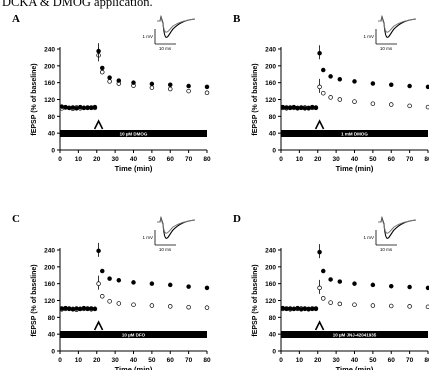 This screenshot has width=429, height=370. I want to click on scale-label-x: 10 ms, so click(386, 249).